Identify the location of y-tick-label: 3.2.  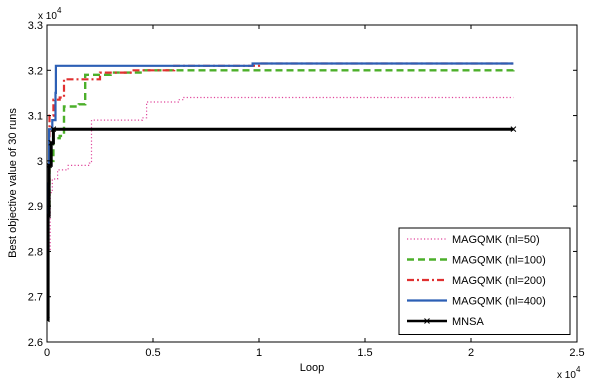
(35, 71).